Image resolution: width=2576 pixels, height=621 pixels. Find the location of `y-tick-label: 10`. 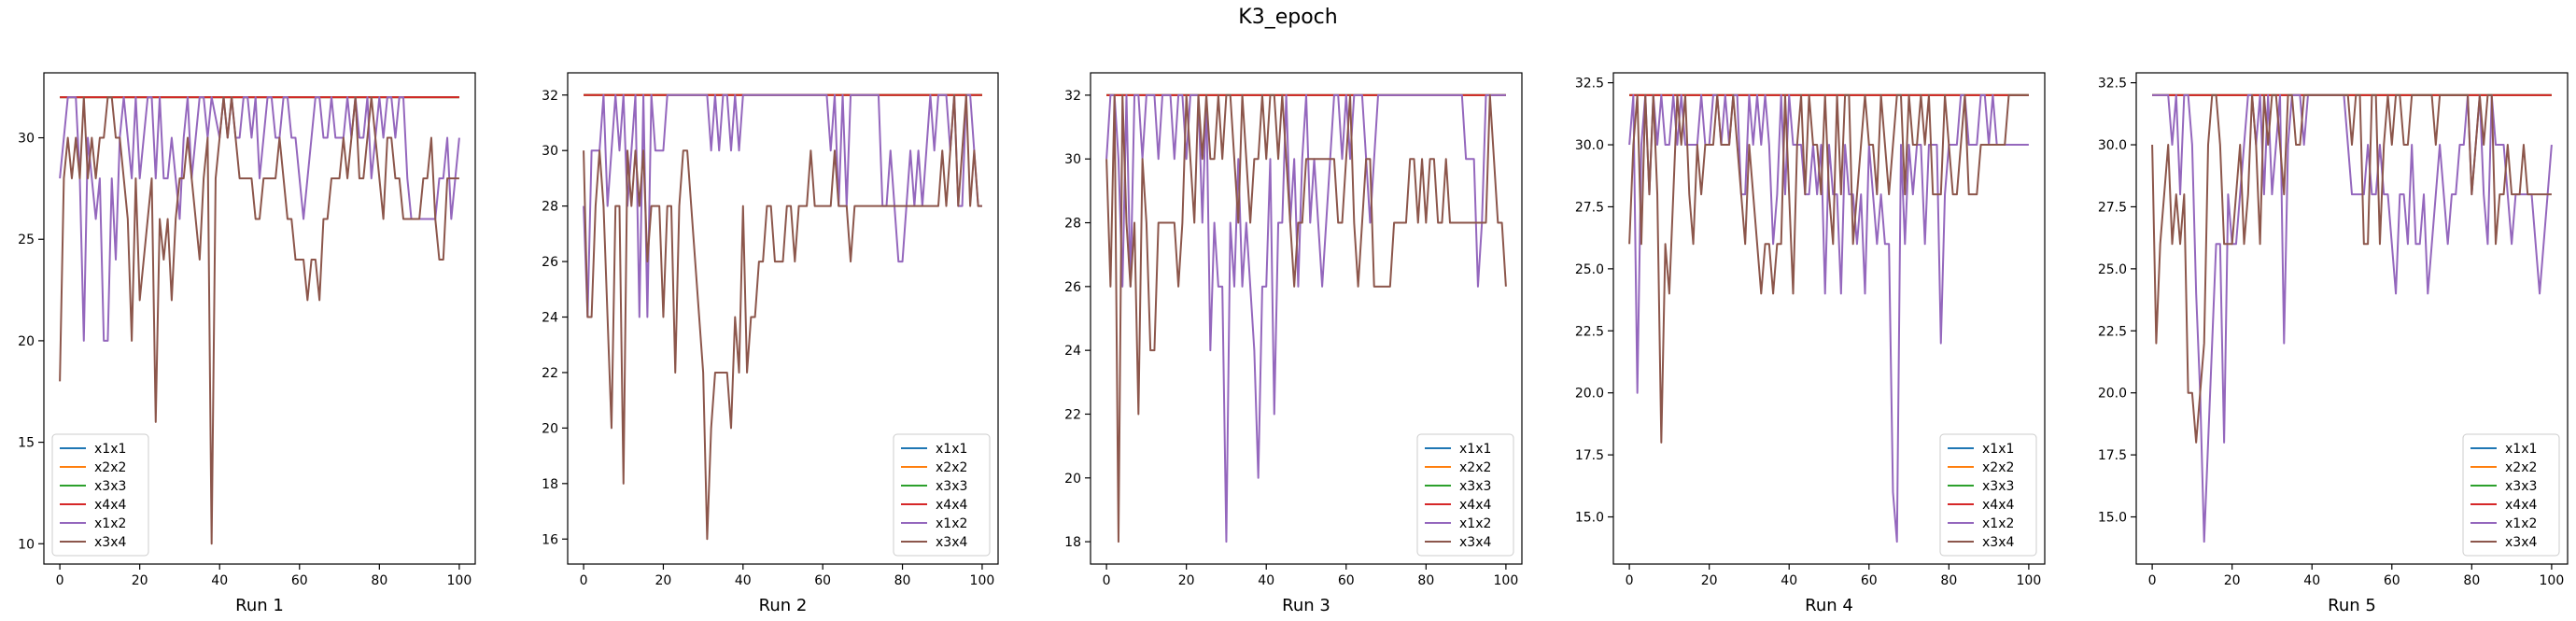

y-tick-label: 10 is located at coordinates (27, 545).